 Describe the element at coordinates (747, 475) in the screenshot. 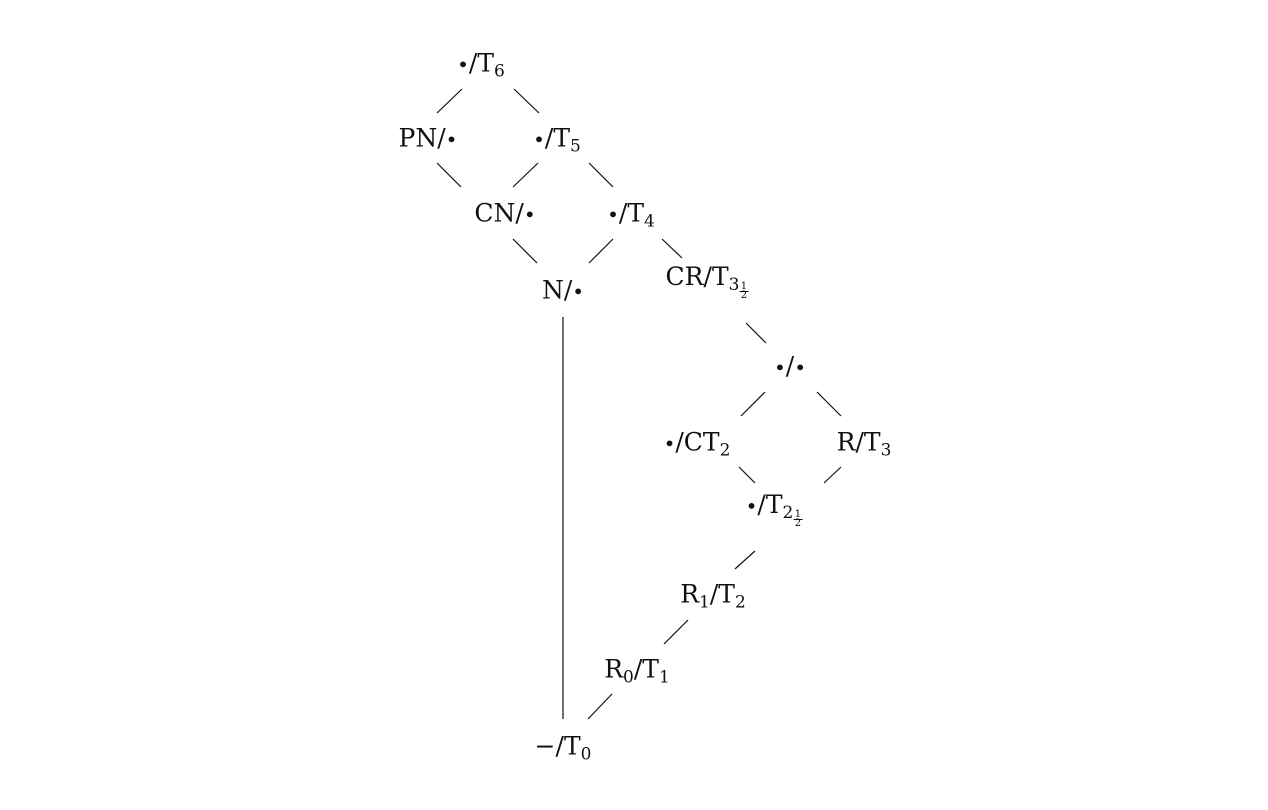

I see `edge-bct2-bt25` at that location.